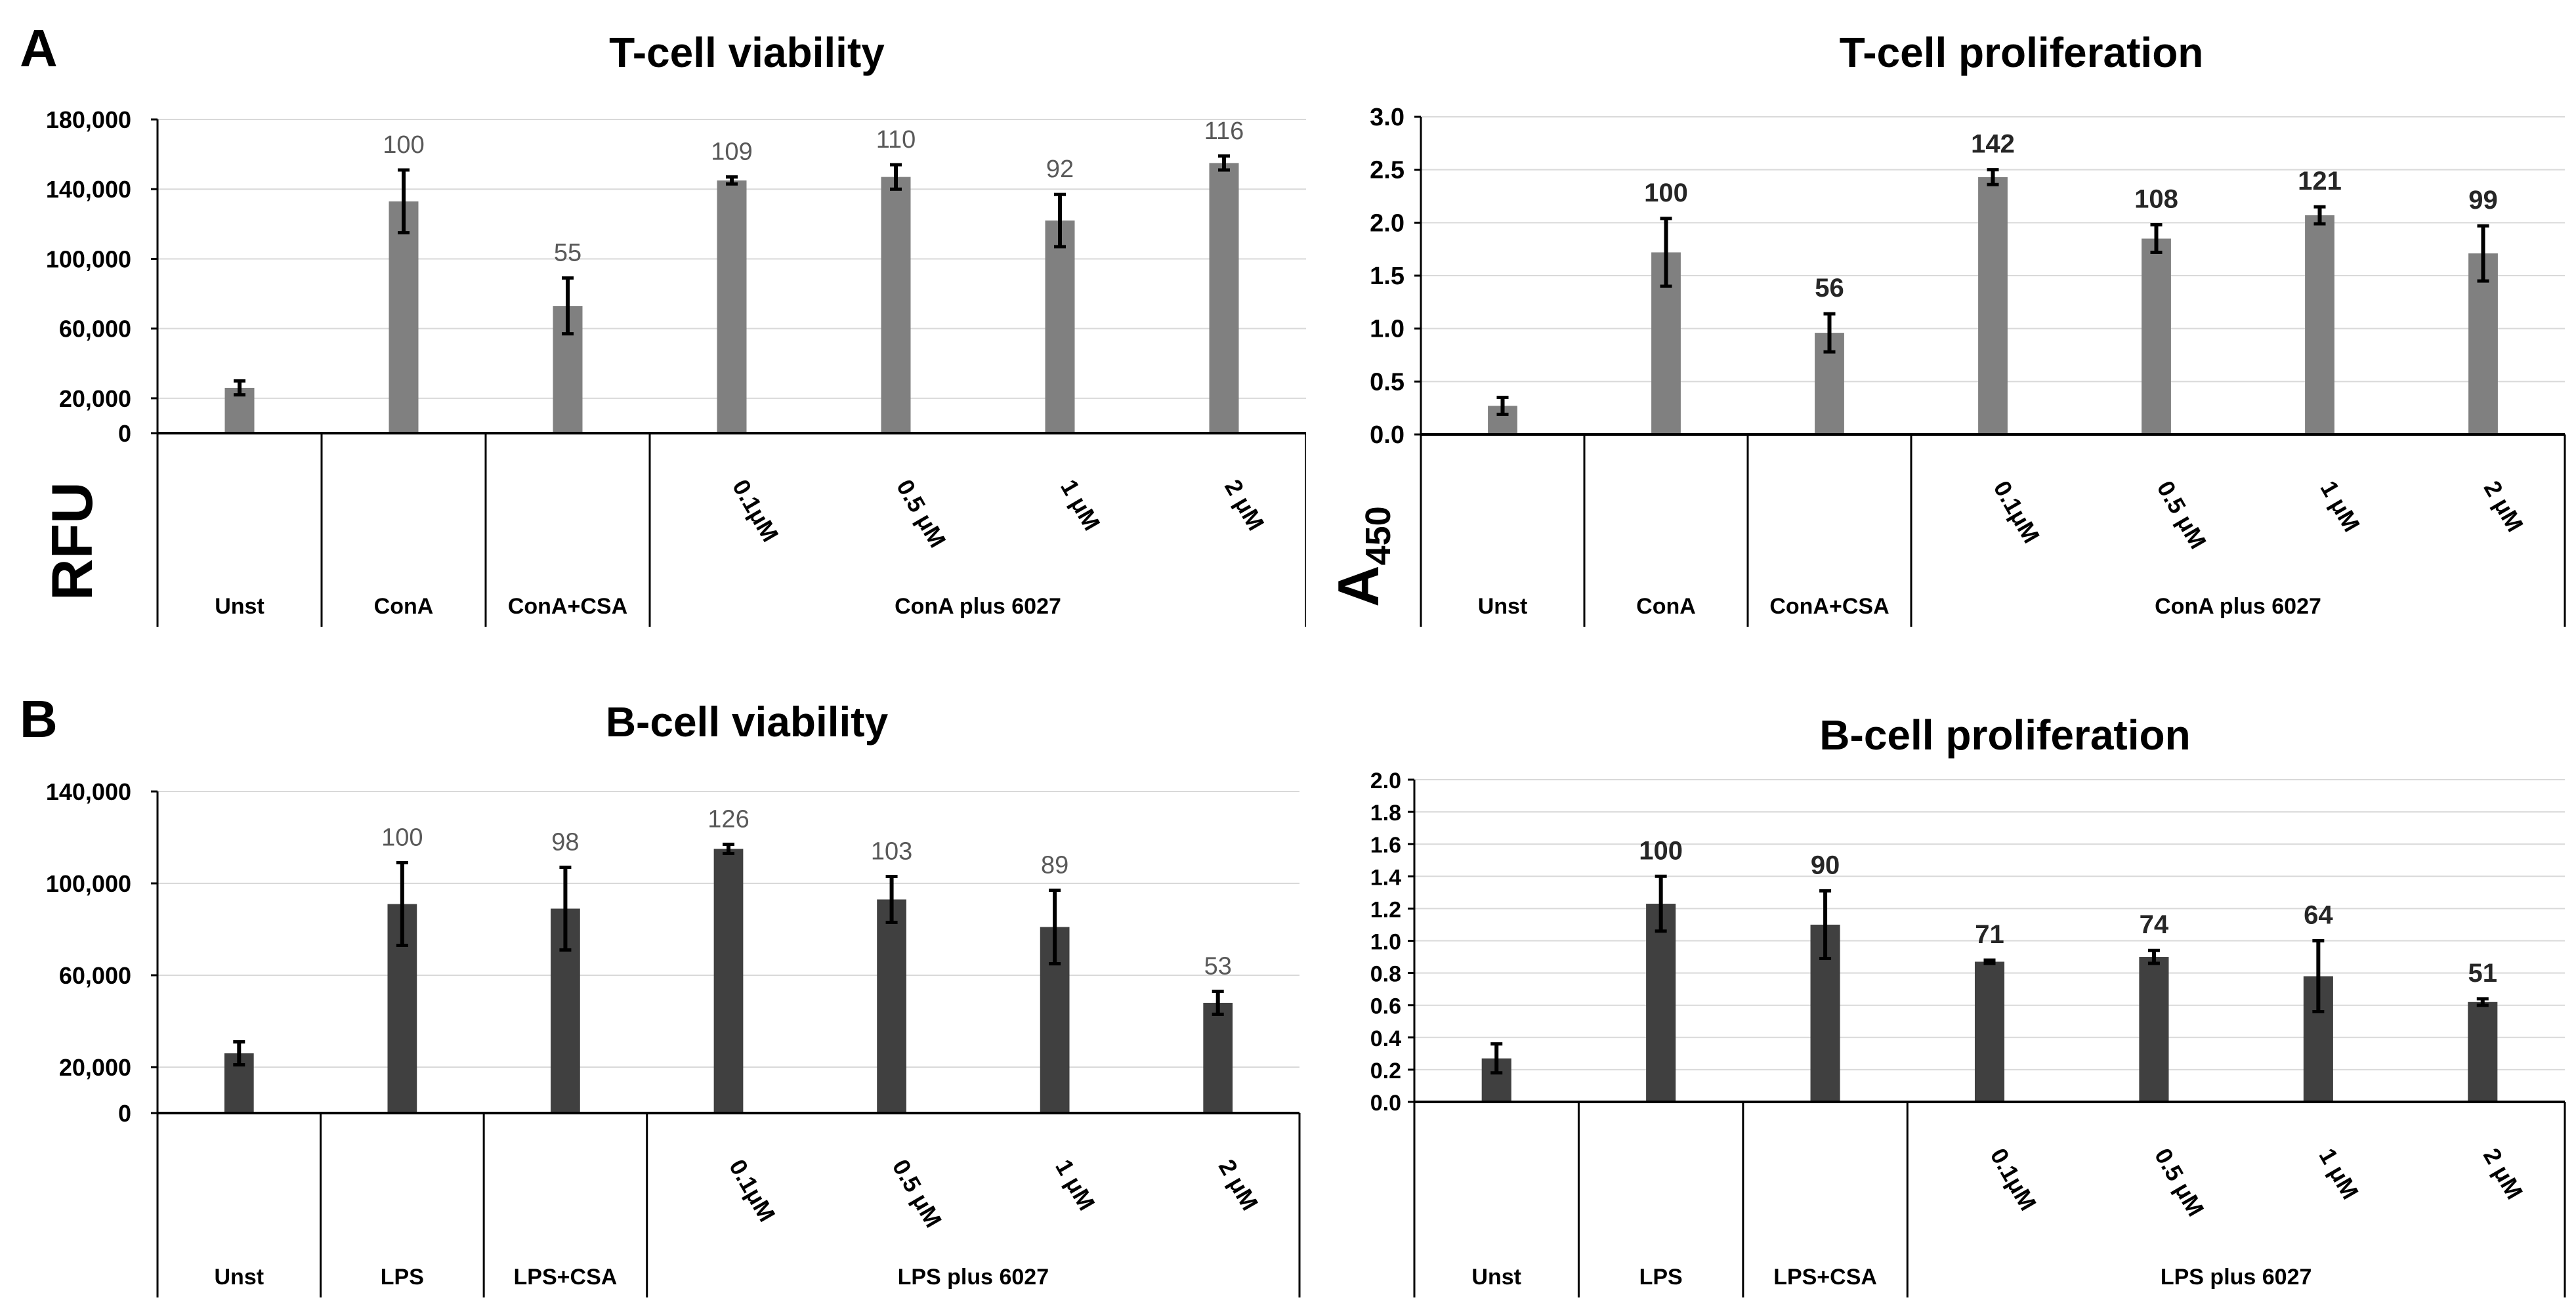  Describe the element at coordinates (1358, 586) in the screenshot. I see `y-axis-label-main: A` at that location.